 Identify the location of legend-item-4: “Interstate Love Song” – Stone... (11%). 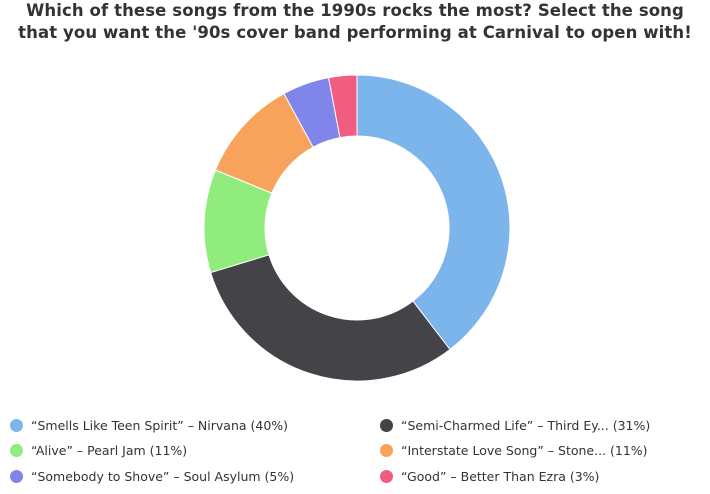
(514, 450).